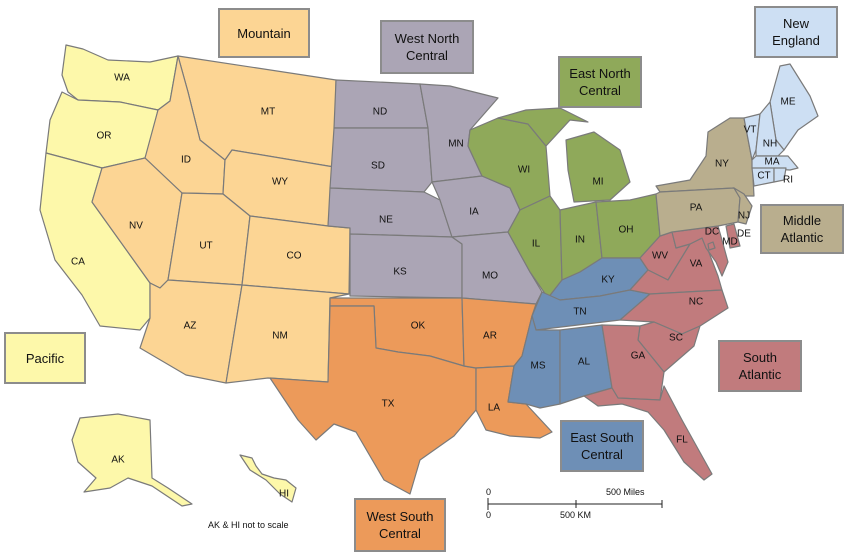 This screenshot has width=850, height=559. Describe the element at coordinates (378, 166) in the screenshot. I see `label-sd: SD` at that location.